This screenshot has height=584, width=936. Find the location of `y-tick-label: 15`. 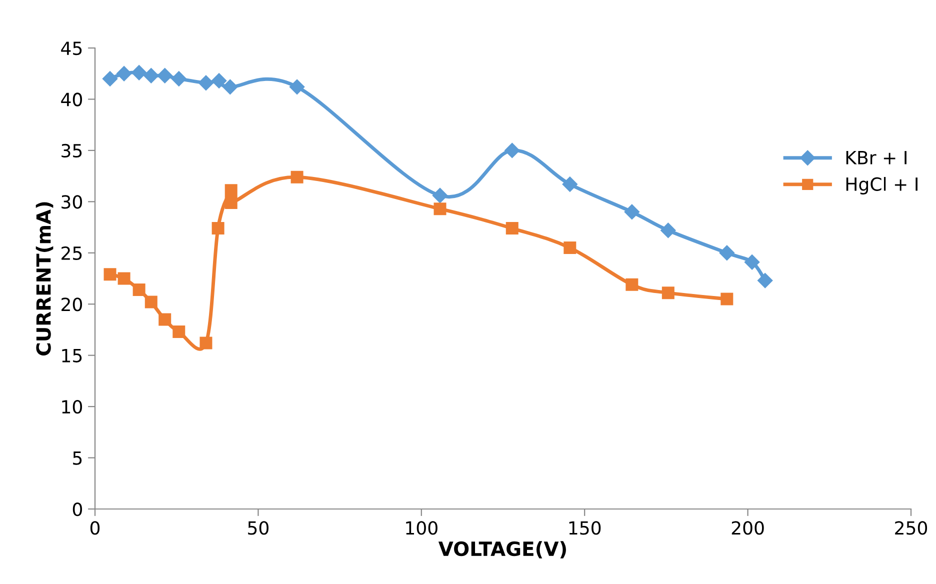

y-tick-label: 15 is located at coordinates (72, 355).